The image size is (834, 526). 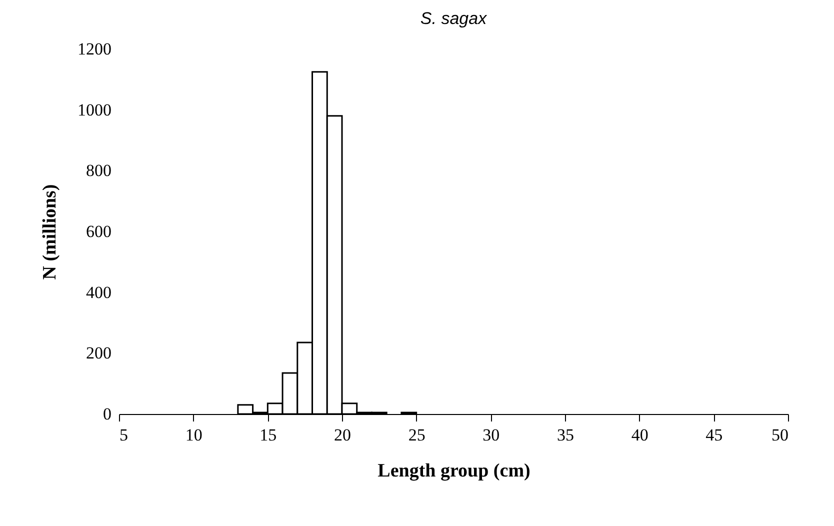 I want to click on x-axis-title: Length group (cm), so click(x=454, y=471).